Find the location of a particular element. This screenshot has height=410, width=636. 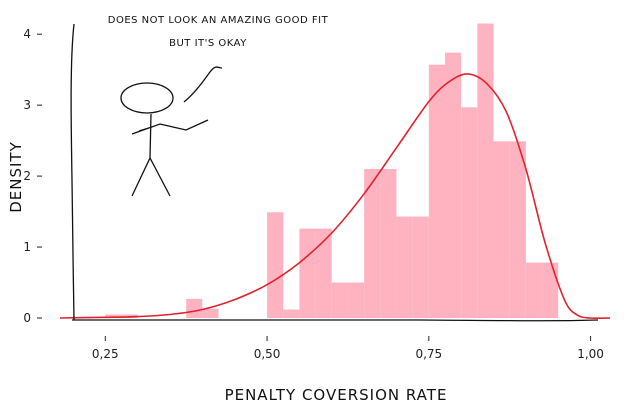

y-tick-label: 1 is located at coordinates (27, 247).